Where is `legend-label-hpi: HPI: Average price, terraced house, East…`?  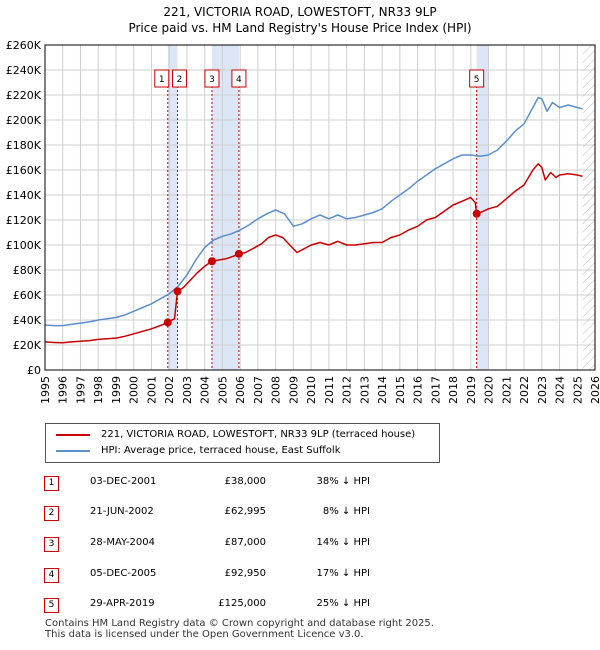
legend-label-hpi: HPI: Average price, terraced house, East… is located at coordinates (221, 450).